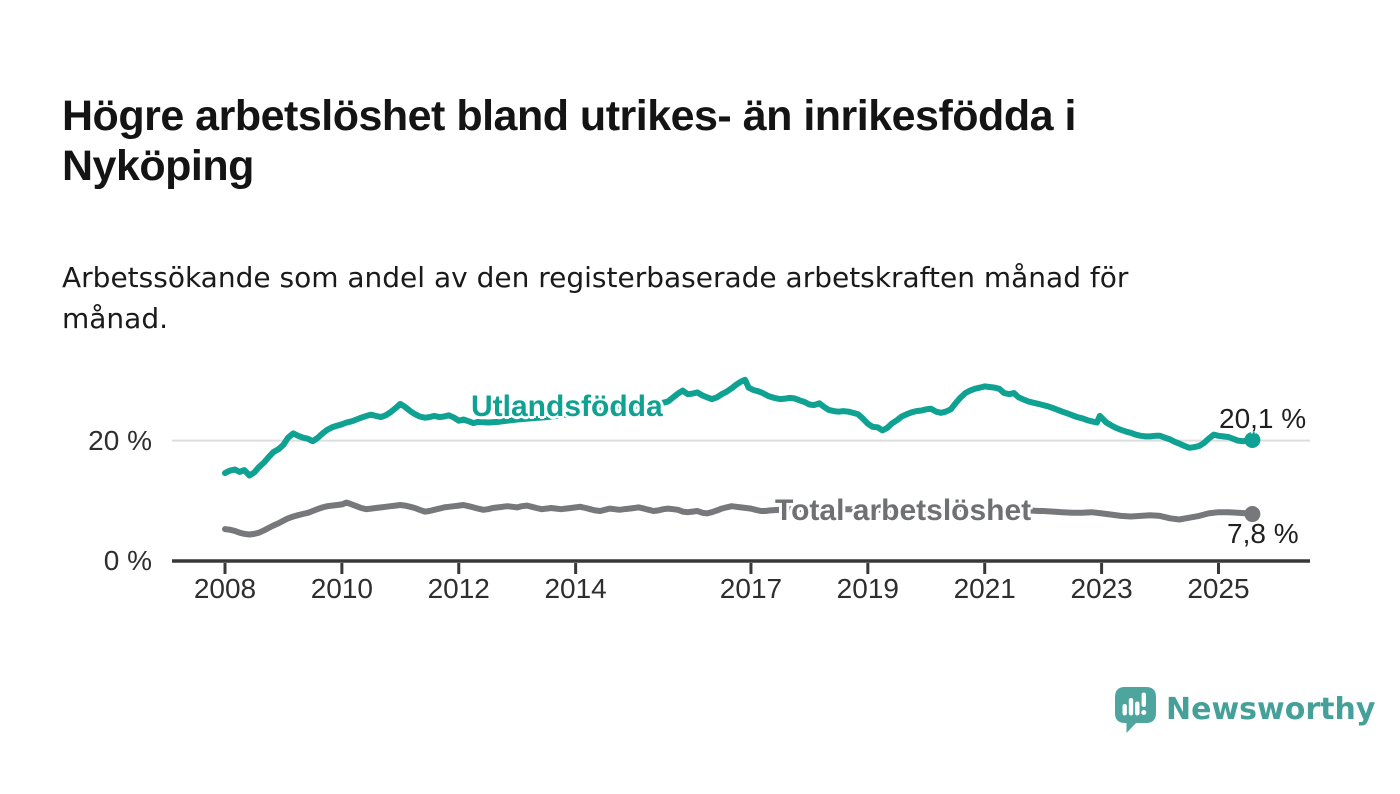 This screenshot has height=794, width=1400. What do you see at coordinates (342, 588) in the screenshot?
I see `x-tick-label-2010: 2010` at bounding box center [342, 588].